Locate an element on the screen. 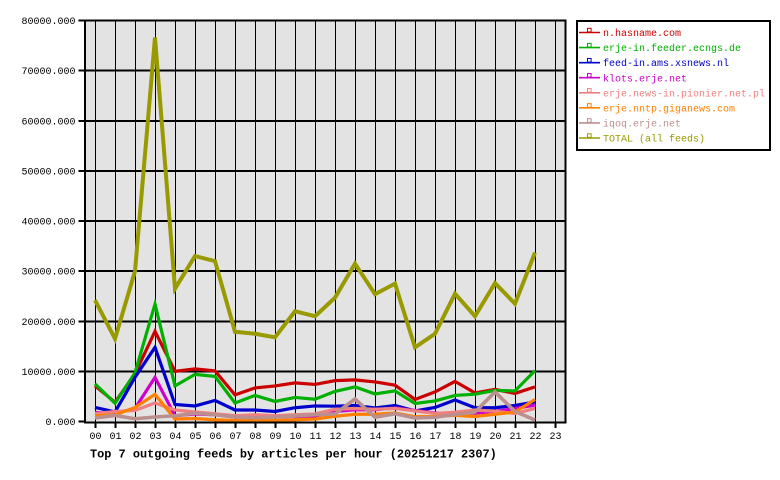  svg-text: 40000.000 is located at coordinates (48, 223).